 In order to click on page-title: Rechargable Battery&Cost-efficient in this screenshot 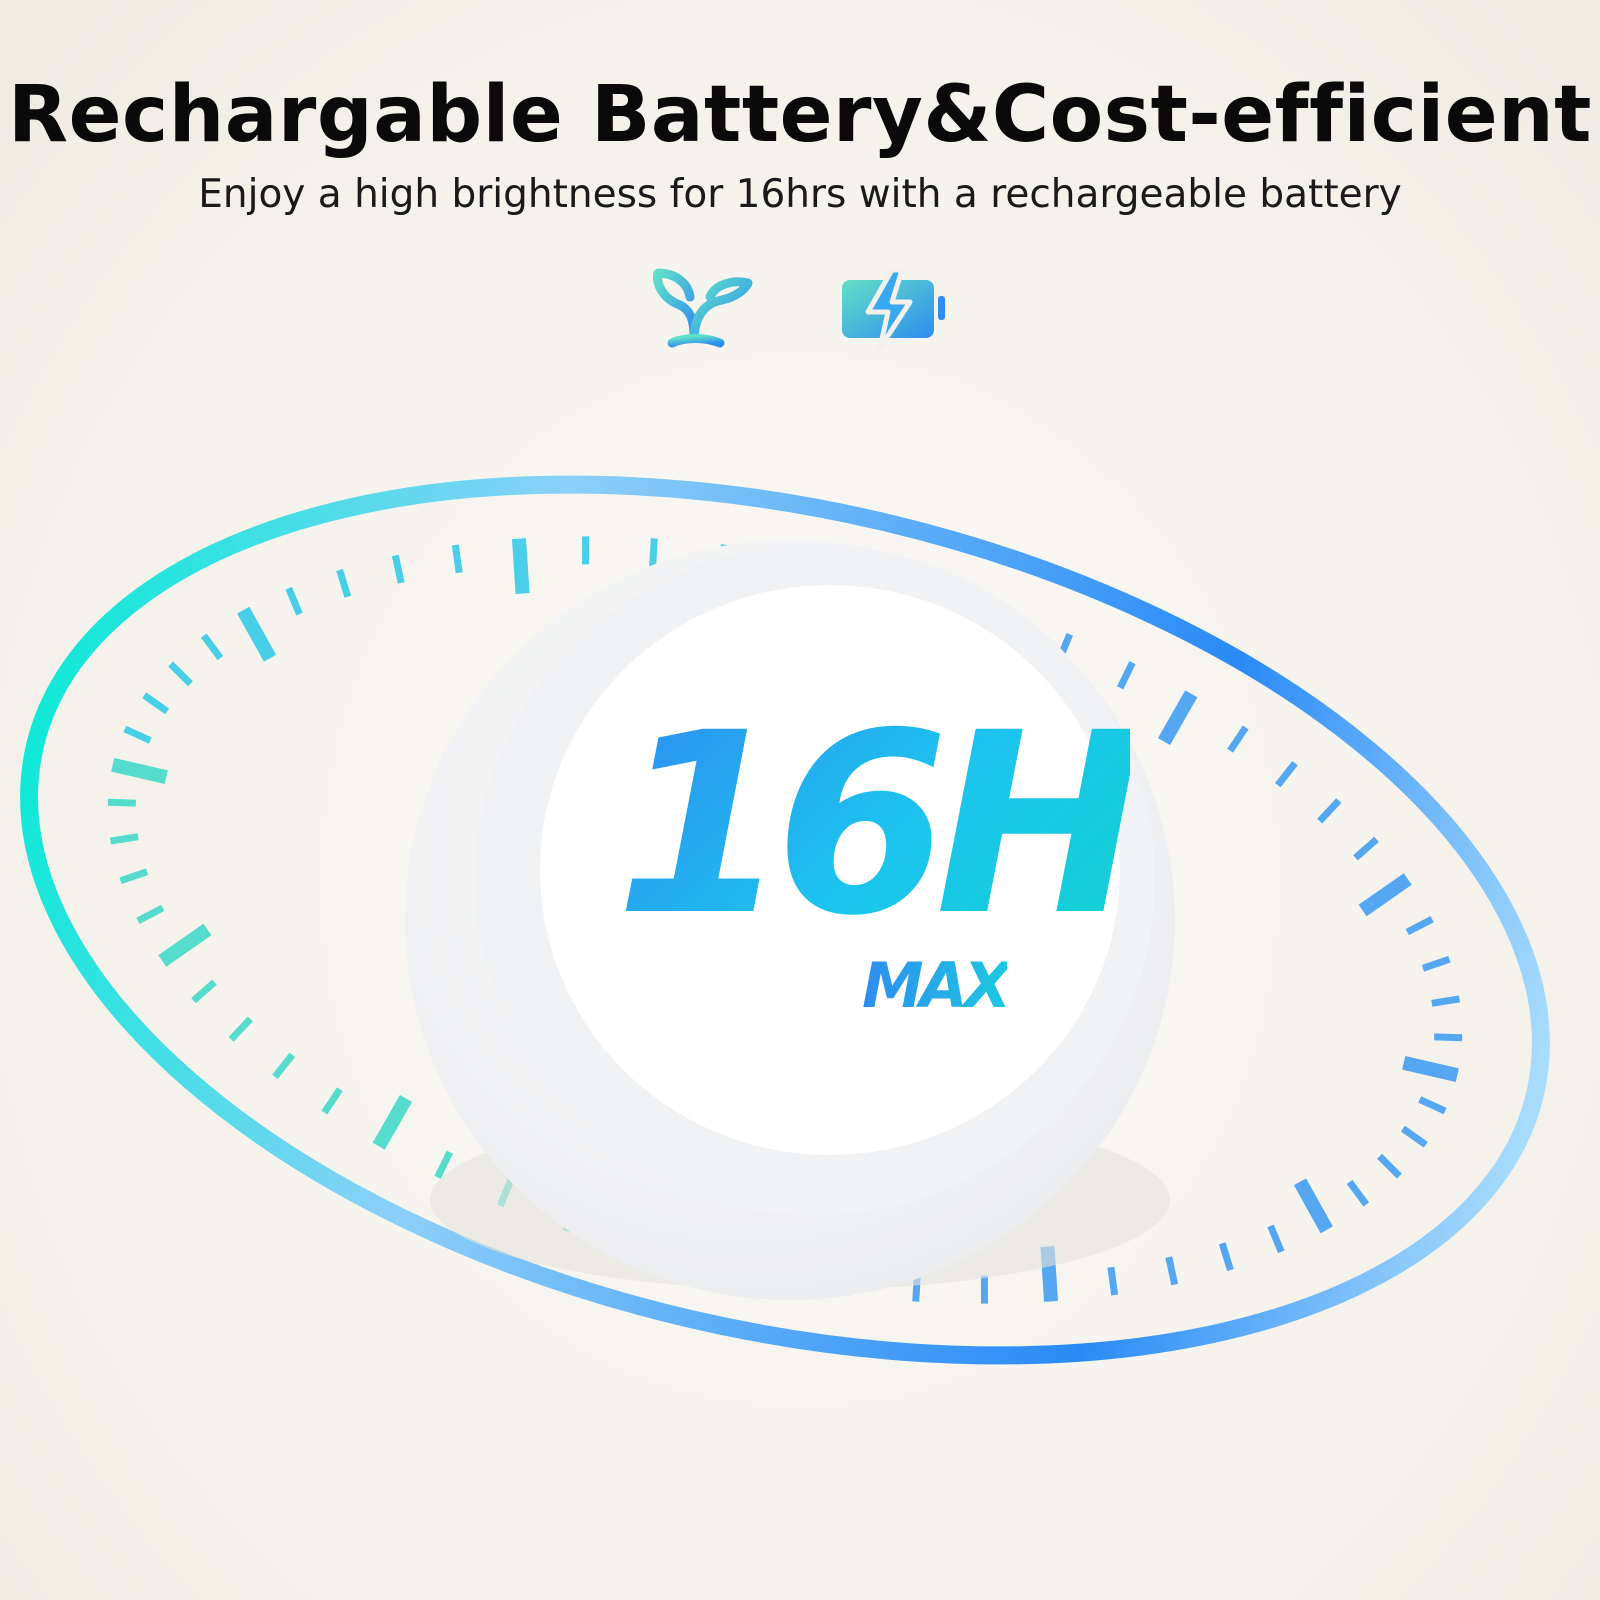, I will do `click(800, 115)`.